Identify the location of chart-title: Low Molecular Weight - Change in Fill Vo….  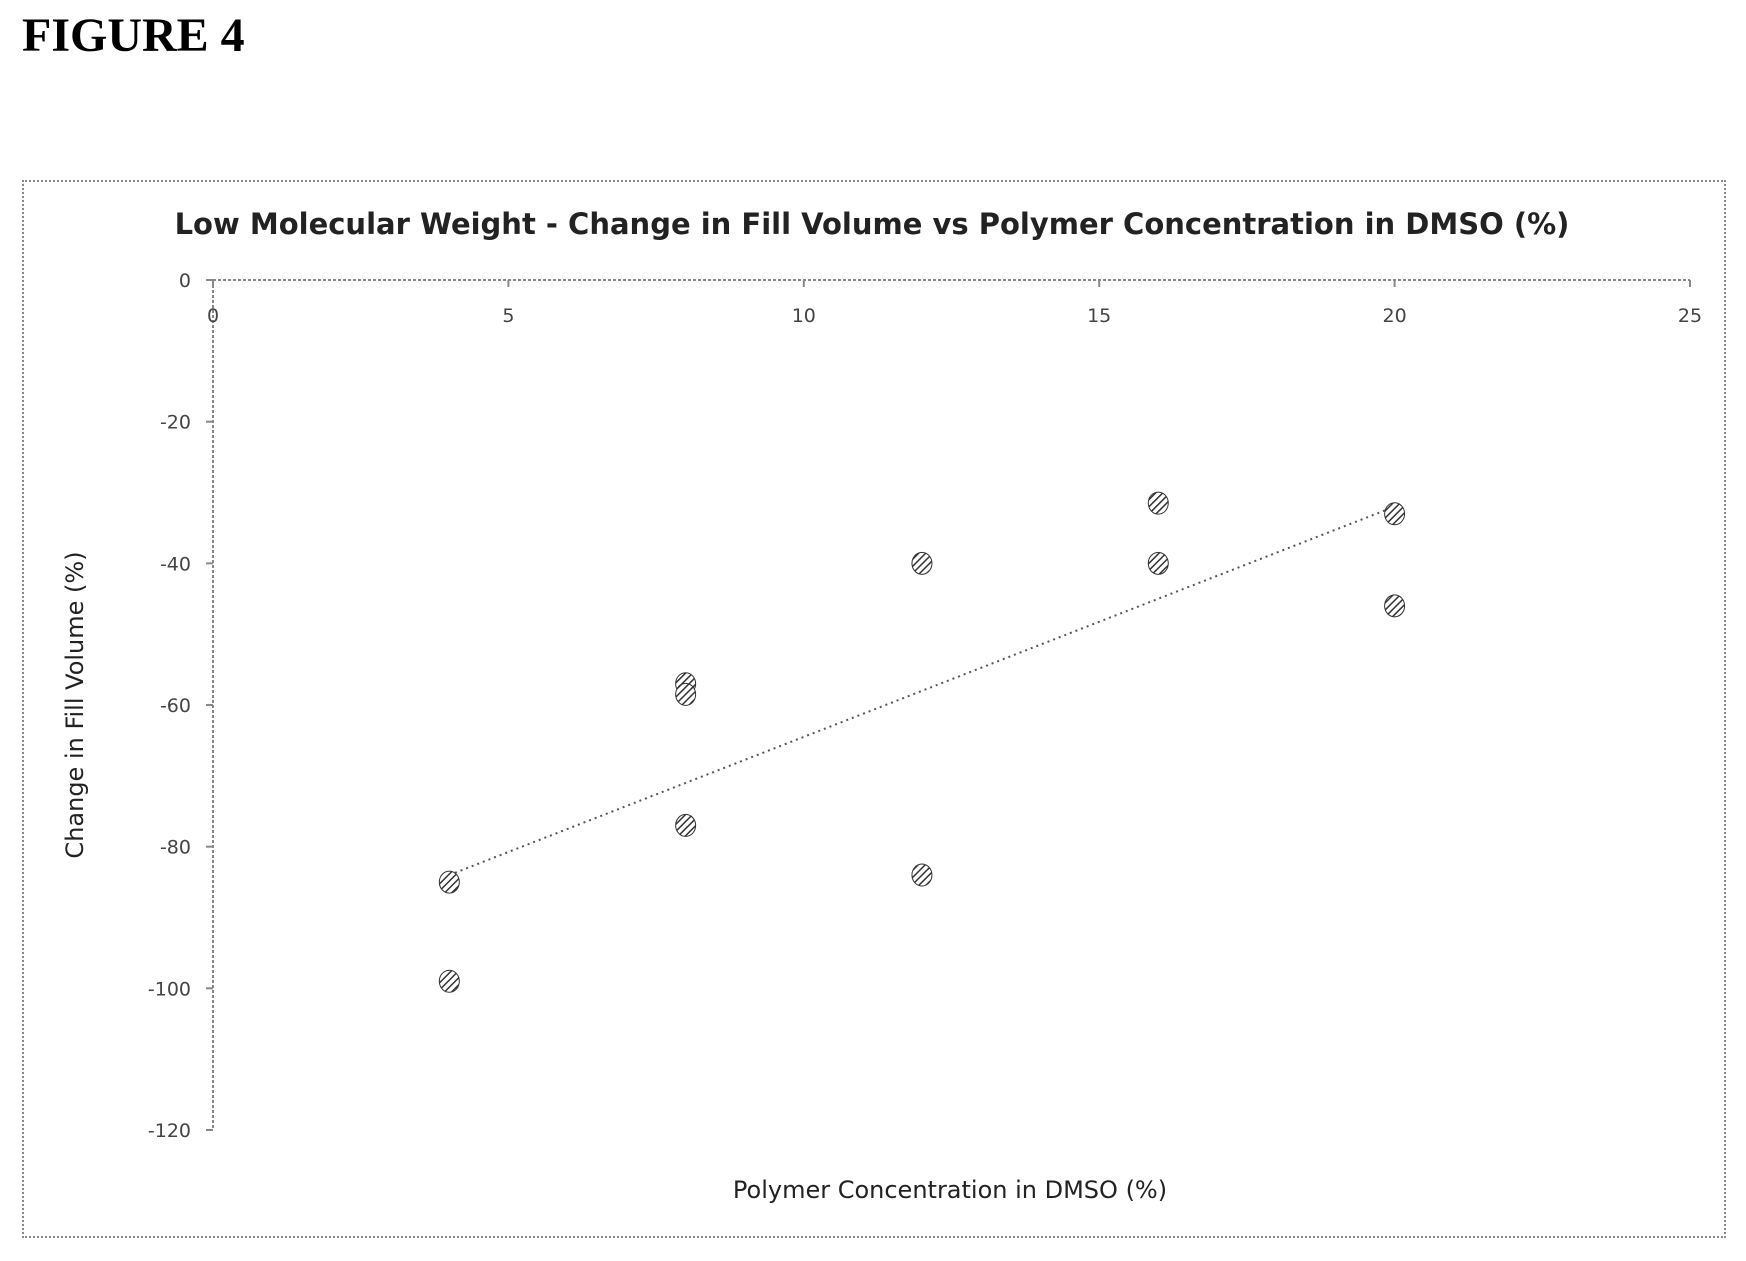
(872, 224).